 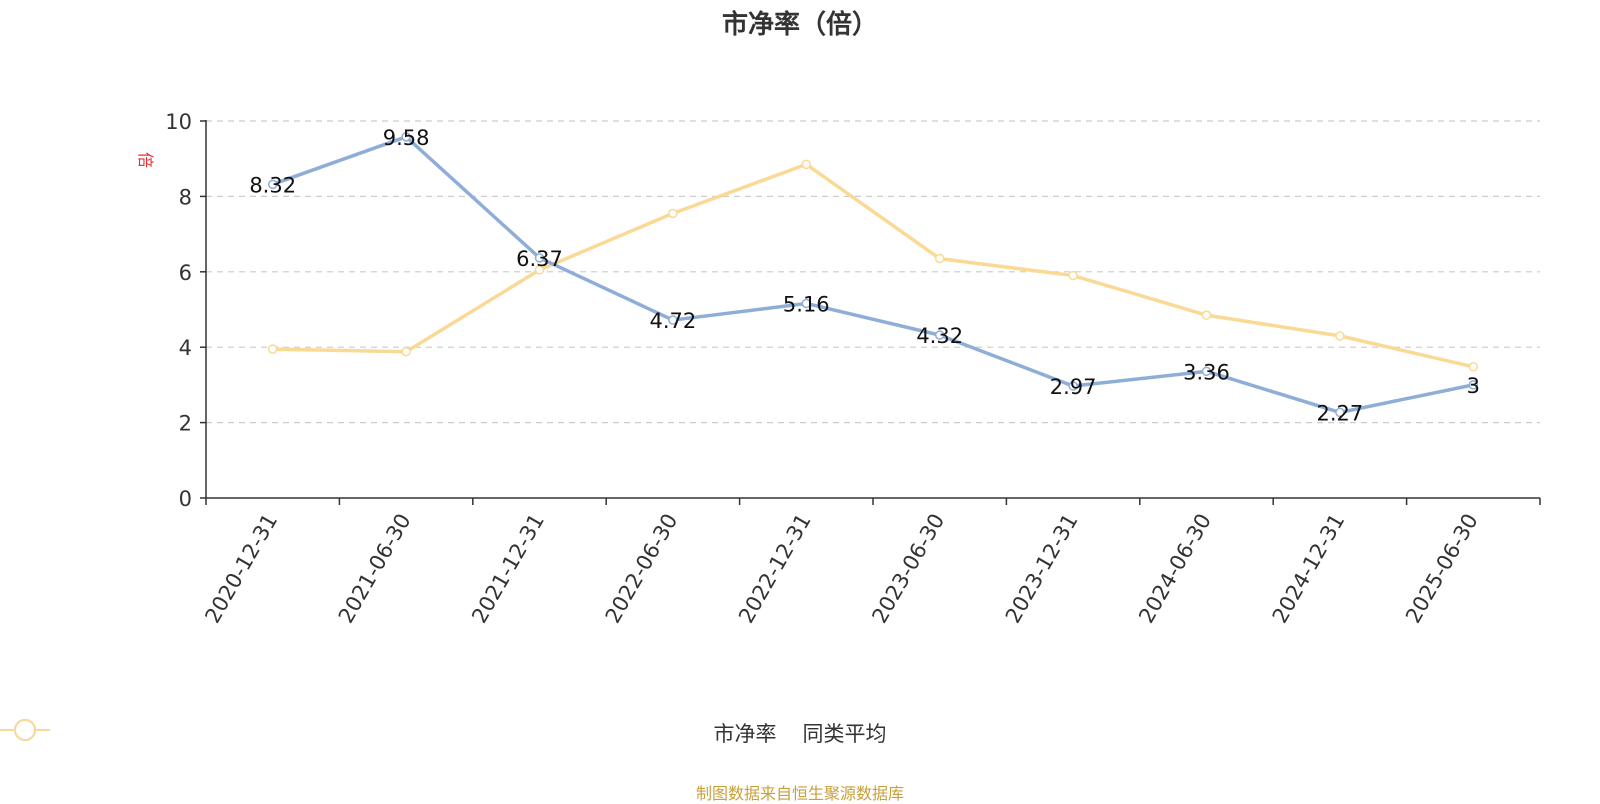 I want to click on data-label-pb: 8.32, so click(x=272, y=185).